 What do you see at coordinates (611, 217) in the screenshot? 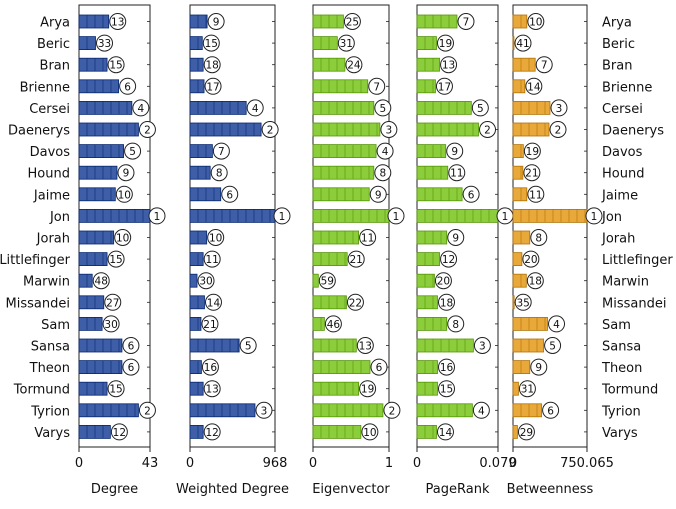
I see `right-name-label: Jon` at bounding box center [611, 217].